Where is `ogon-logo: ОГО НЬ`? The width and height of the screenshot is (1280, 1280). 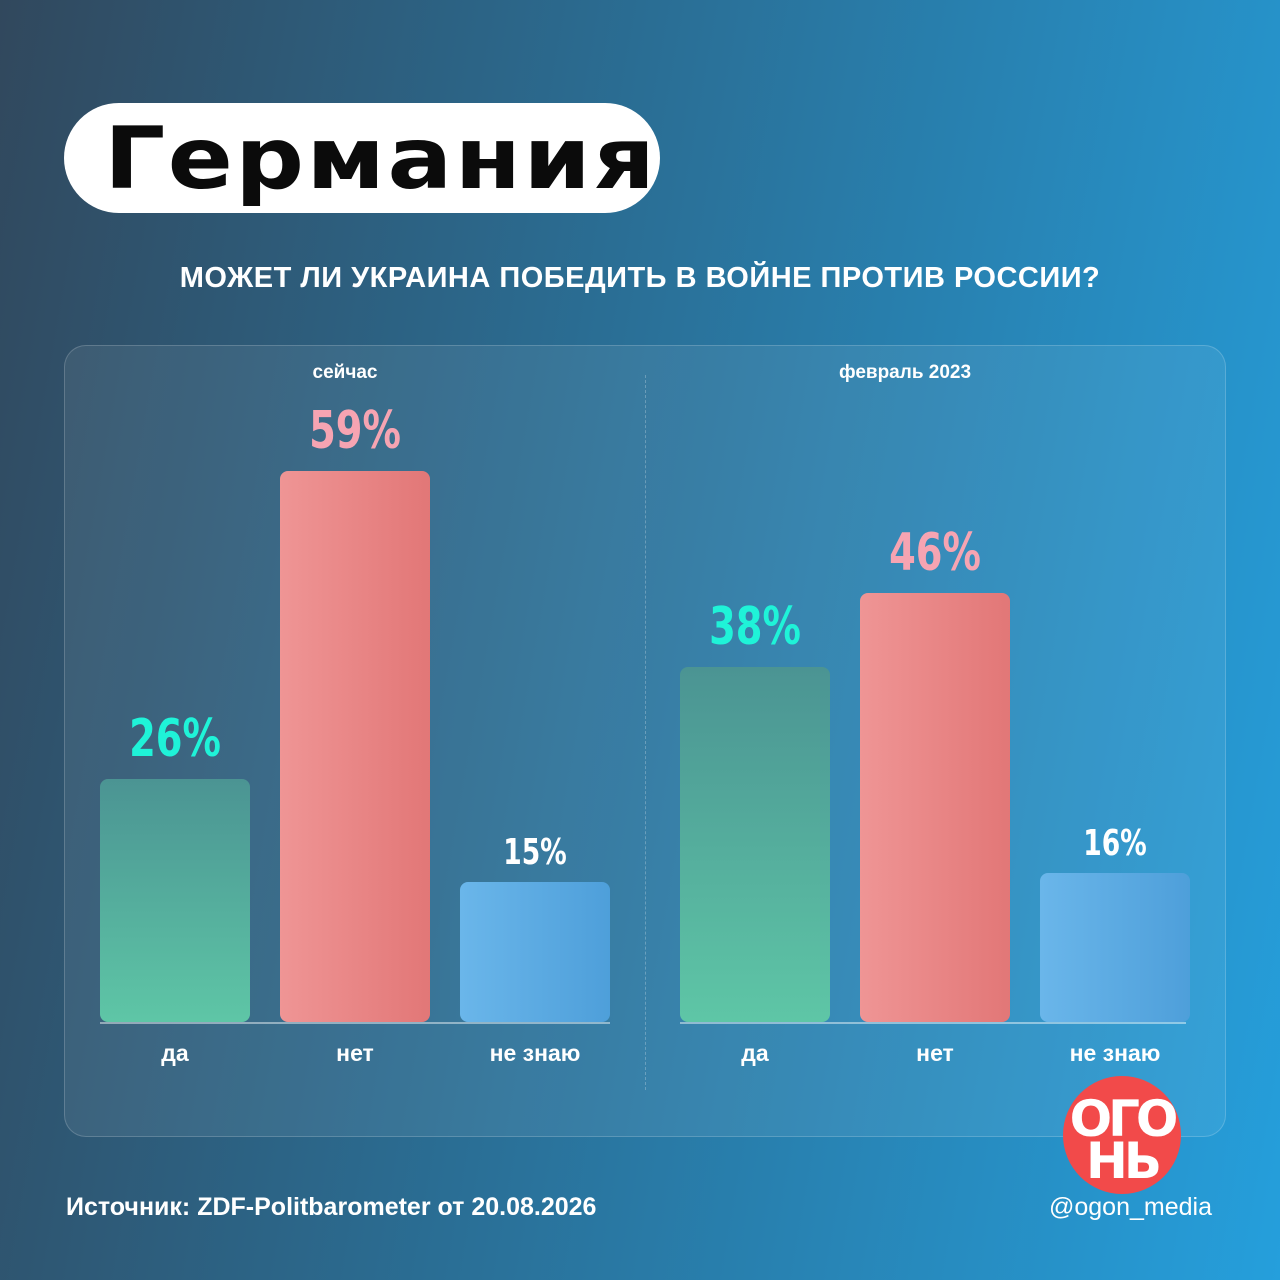
ogon-logo: ОГО НЬ is located at coordinates (1122, 1135).